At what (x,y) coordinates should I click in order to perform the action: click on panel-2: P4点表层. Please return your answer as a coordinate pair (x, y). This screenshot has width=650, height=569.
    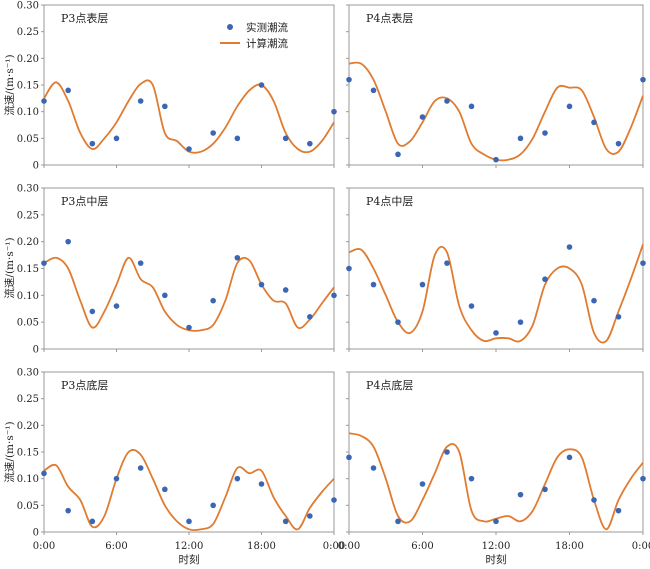
    Looking at the image, I should click on (496, 86).